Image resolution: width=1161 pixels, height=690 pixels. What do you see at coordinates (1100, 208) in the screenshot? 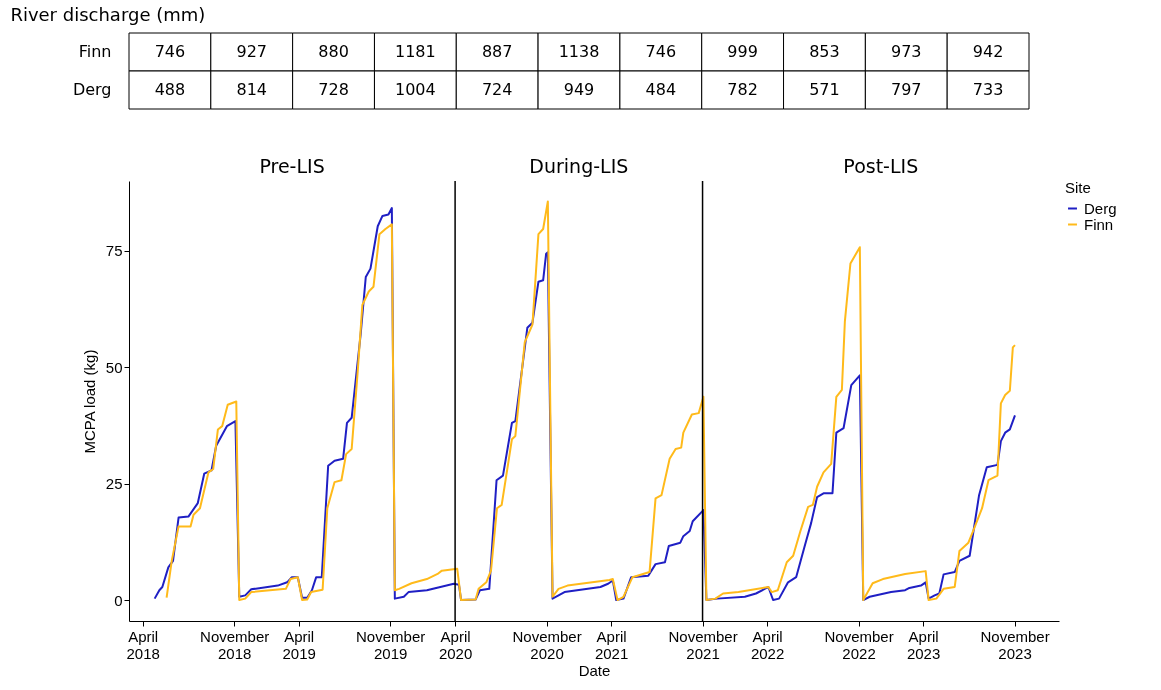
I see `legend-label: Derg` at bounding box center [1100, 208].